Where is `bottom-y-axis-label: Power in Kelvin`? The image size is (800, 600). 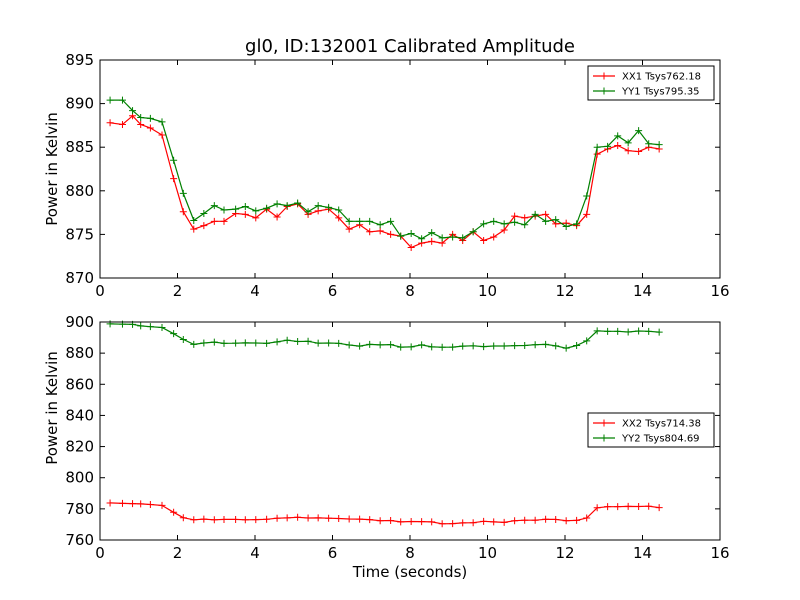
bottom-y-axis-label: Power in Kelvin is located at coordinates (52, 408).